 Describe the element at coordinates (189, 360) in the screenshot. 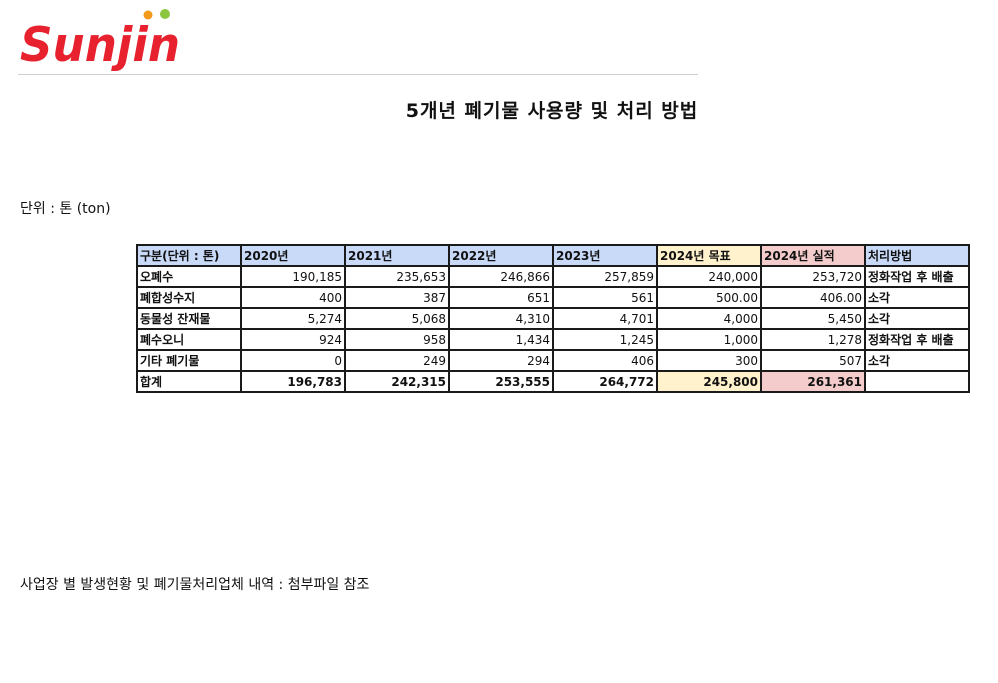

I see `row-category: 기타 폐기물` at that location.